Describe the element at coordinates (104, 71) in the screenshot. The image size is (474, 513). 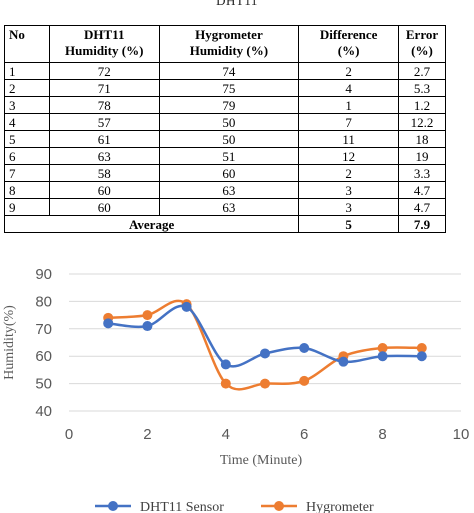
I see `cell-dht11: 72` at that location.